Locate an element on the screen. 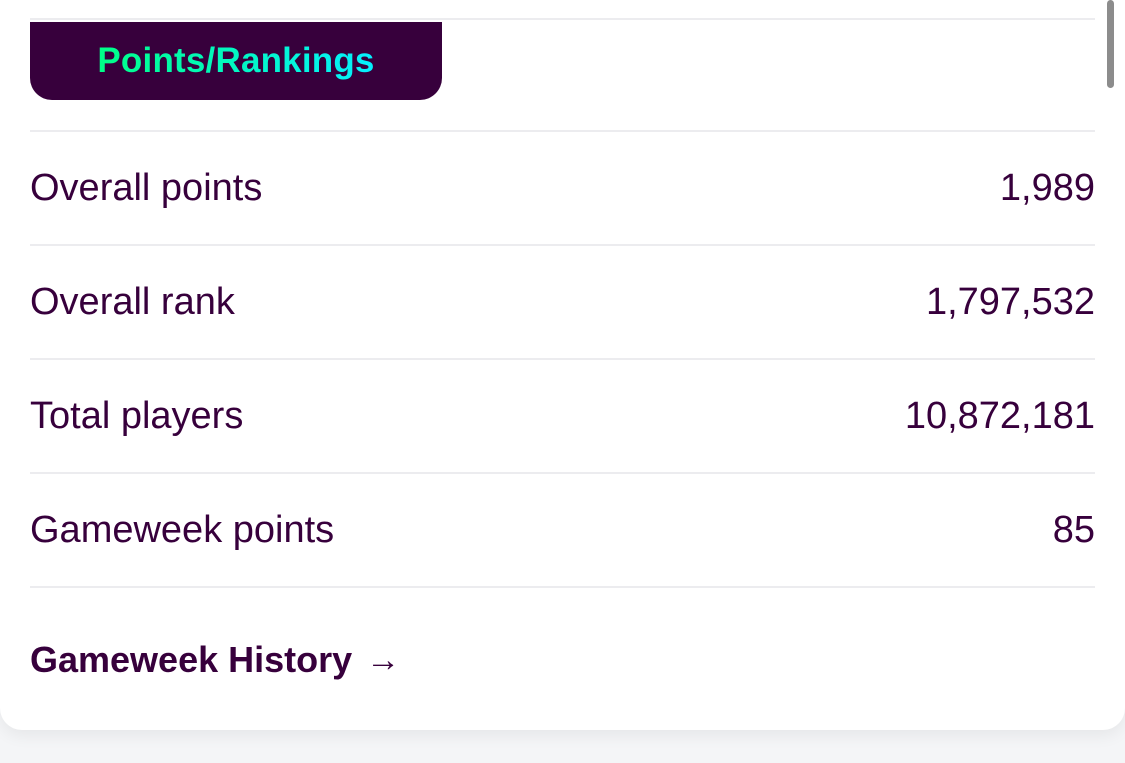 The image size is (1125, 763). stat-row-overall-points: Overall points 1,989 is located at coordinates (562, 188).